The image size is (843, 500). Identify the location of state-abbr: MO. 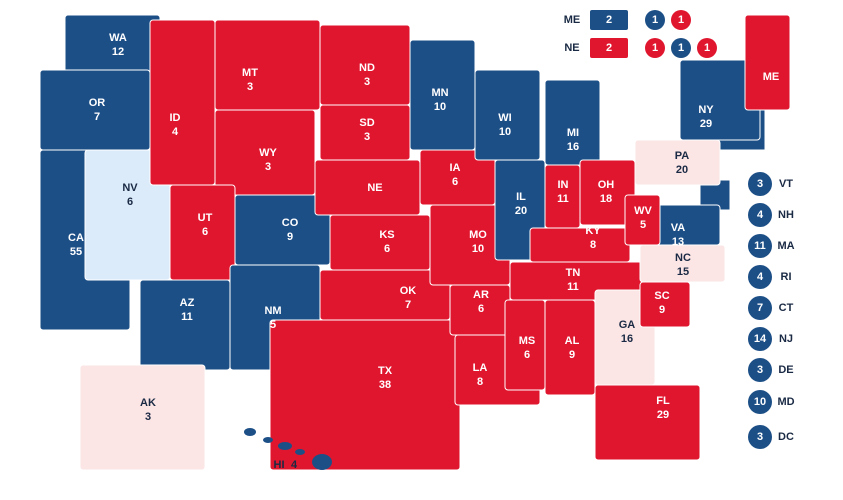
(478, 235).